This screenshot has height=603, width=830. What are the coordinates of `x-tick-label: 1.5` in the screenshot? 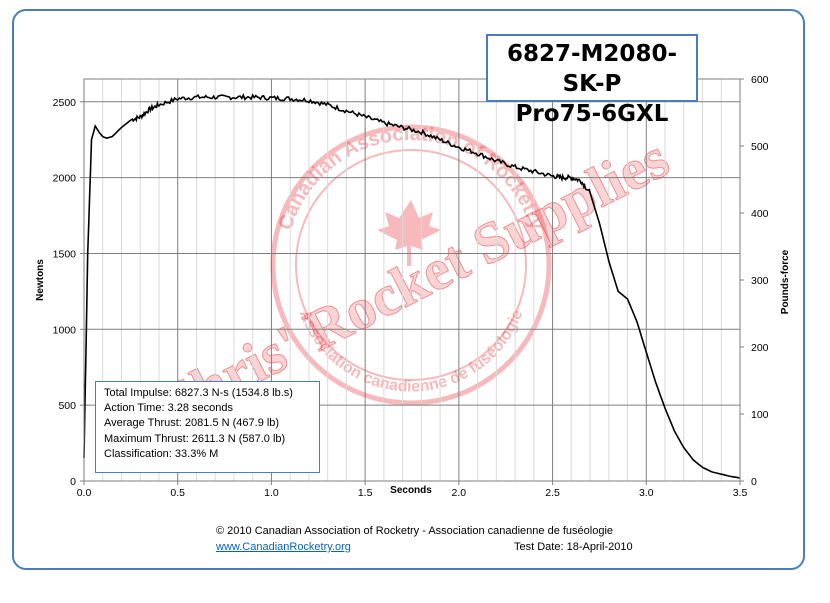 It's located at (365, 493).